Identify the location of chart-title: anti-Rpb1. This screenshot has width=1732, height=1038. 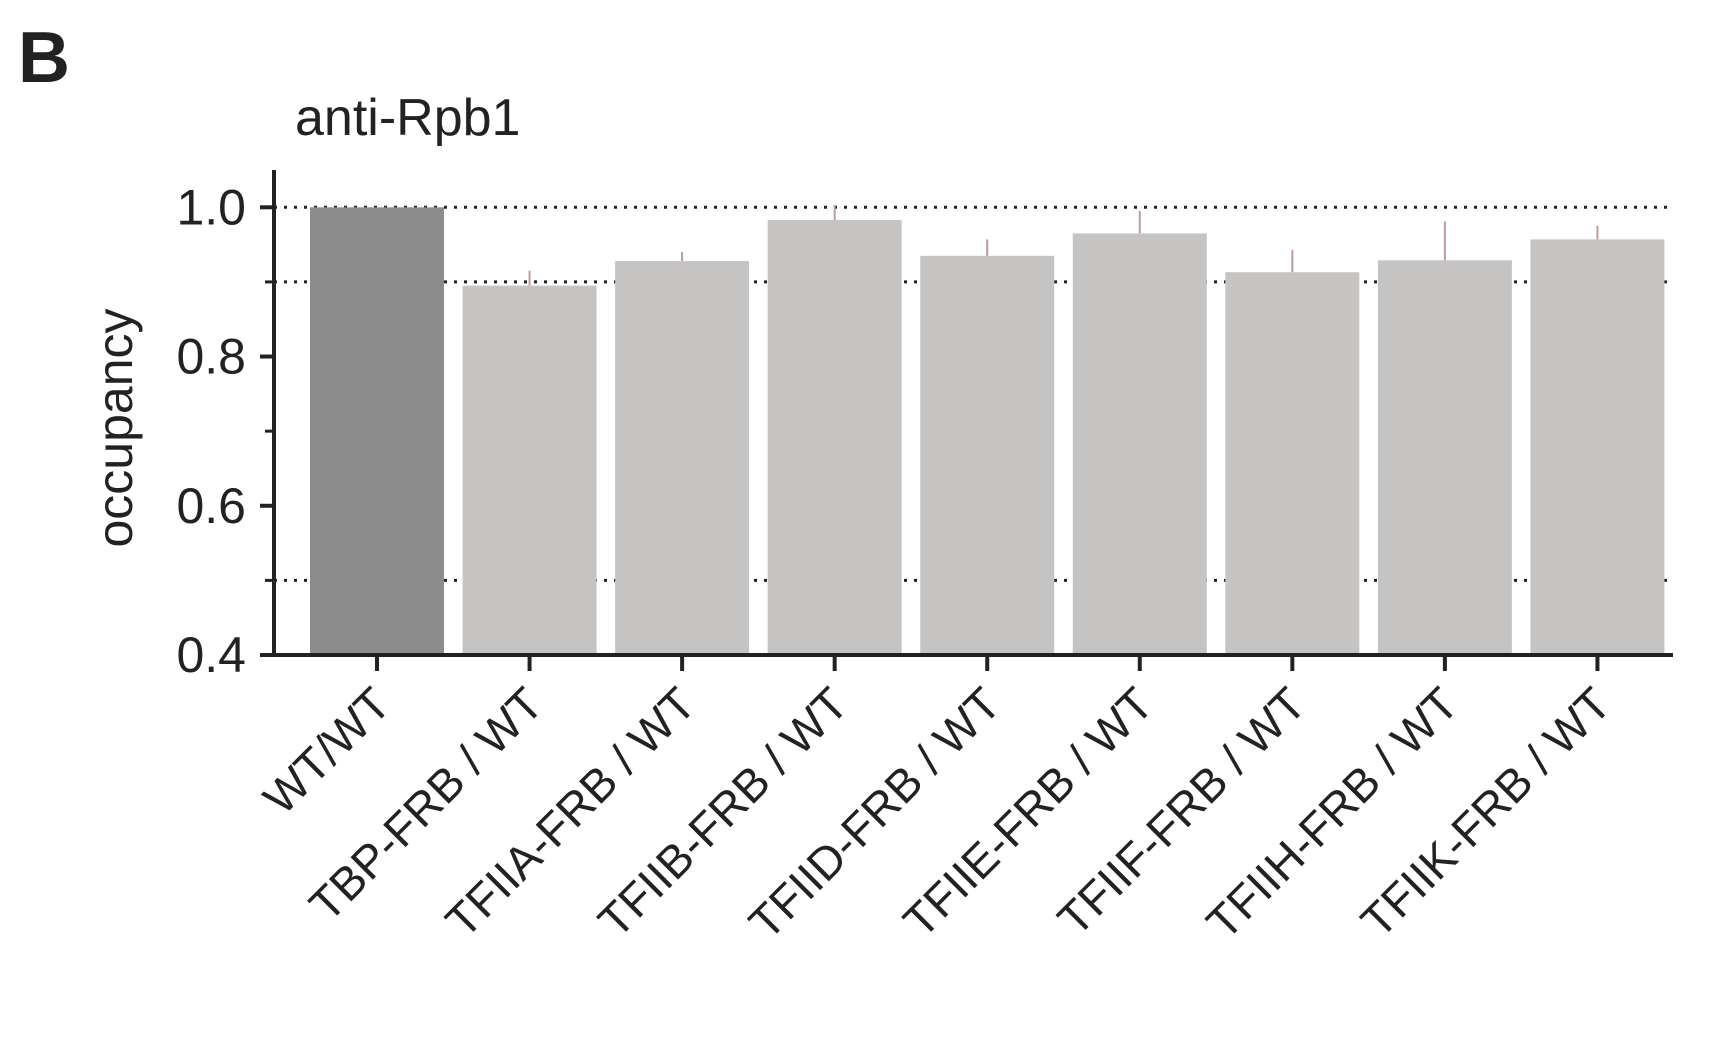
(407, 118).